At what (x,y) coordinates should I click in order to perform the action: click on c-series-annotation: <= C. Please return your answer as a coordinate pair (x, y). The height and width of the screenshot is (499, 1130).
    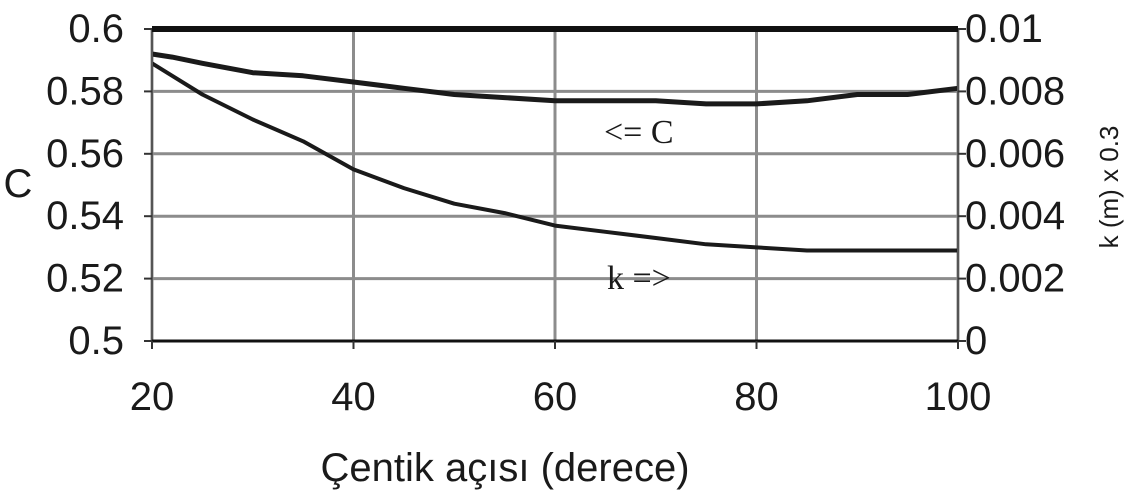
    Looking at the image, I should click on (639, 132).